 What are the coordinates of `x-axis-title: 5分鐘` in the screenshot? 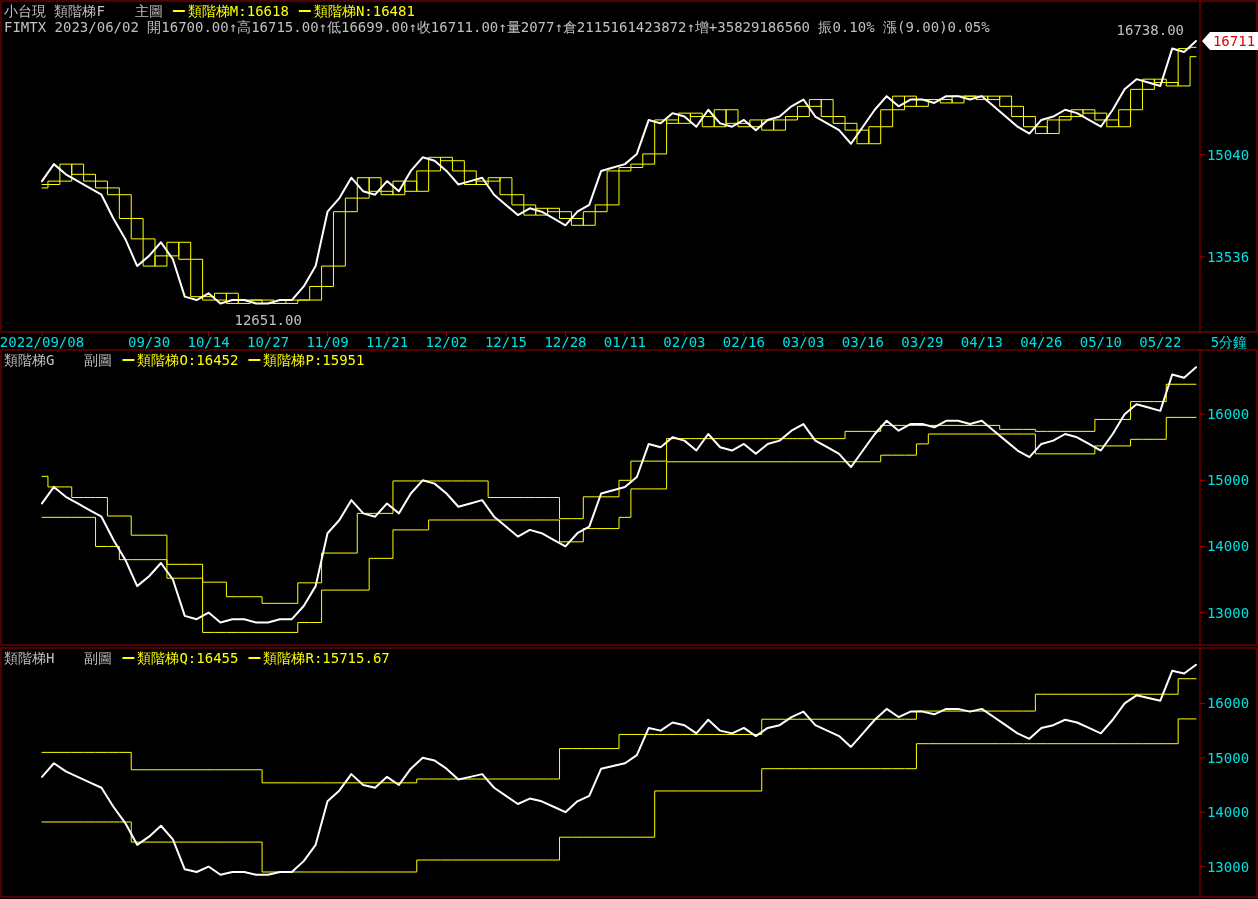 It's located at (1229, 342).